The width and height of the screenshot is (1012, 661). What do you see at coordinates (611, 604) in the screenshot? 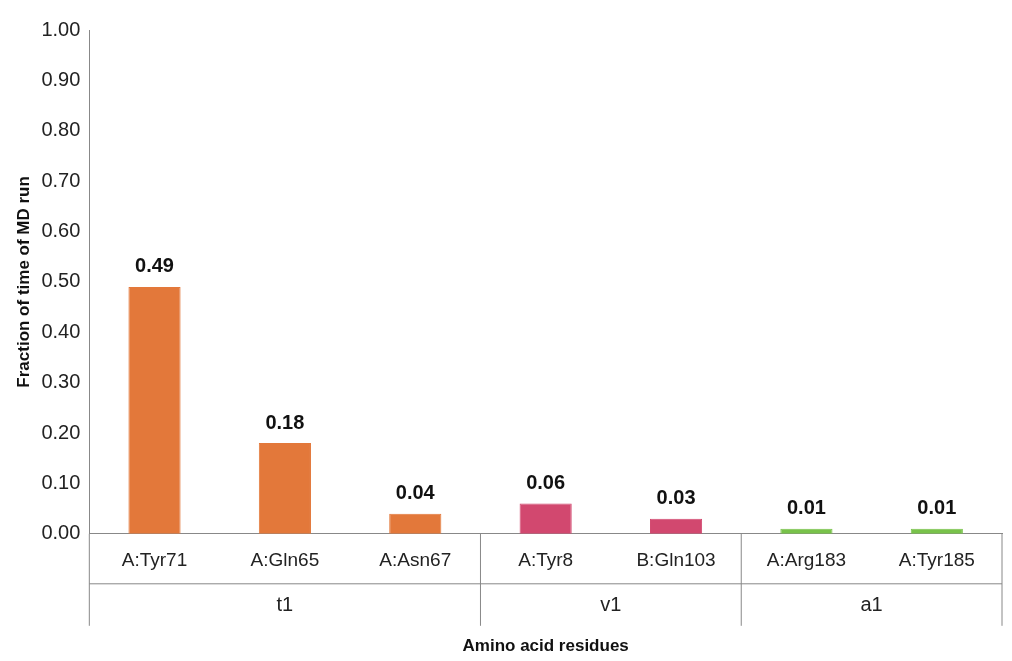
I see `text: v1` at bounding box center [611, 604].